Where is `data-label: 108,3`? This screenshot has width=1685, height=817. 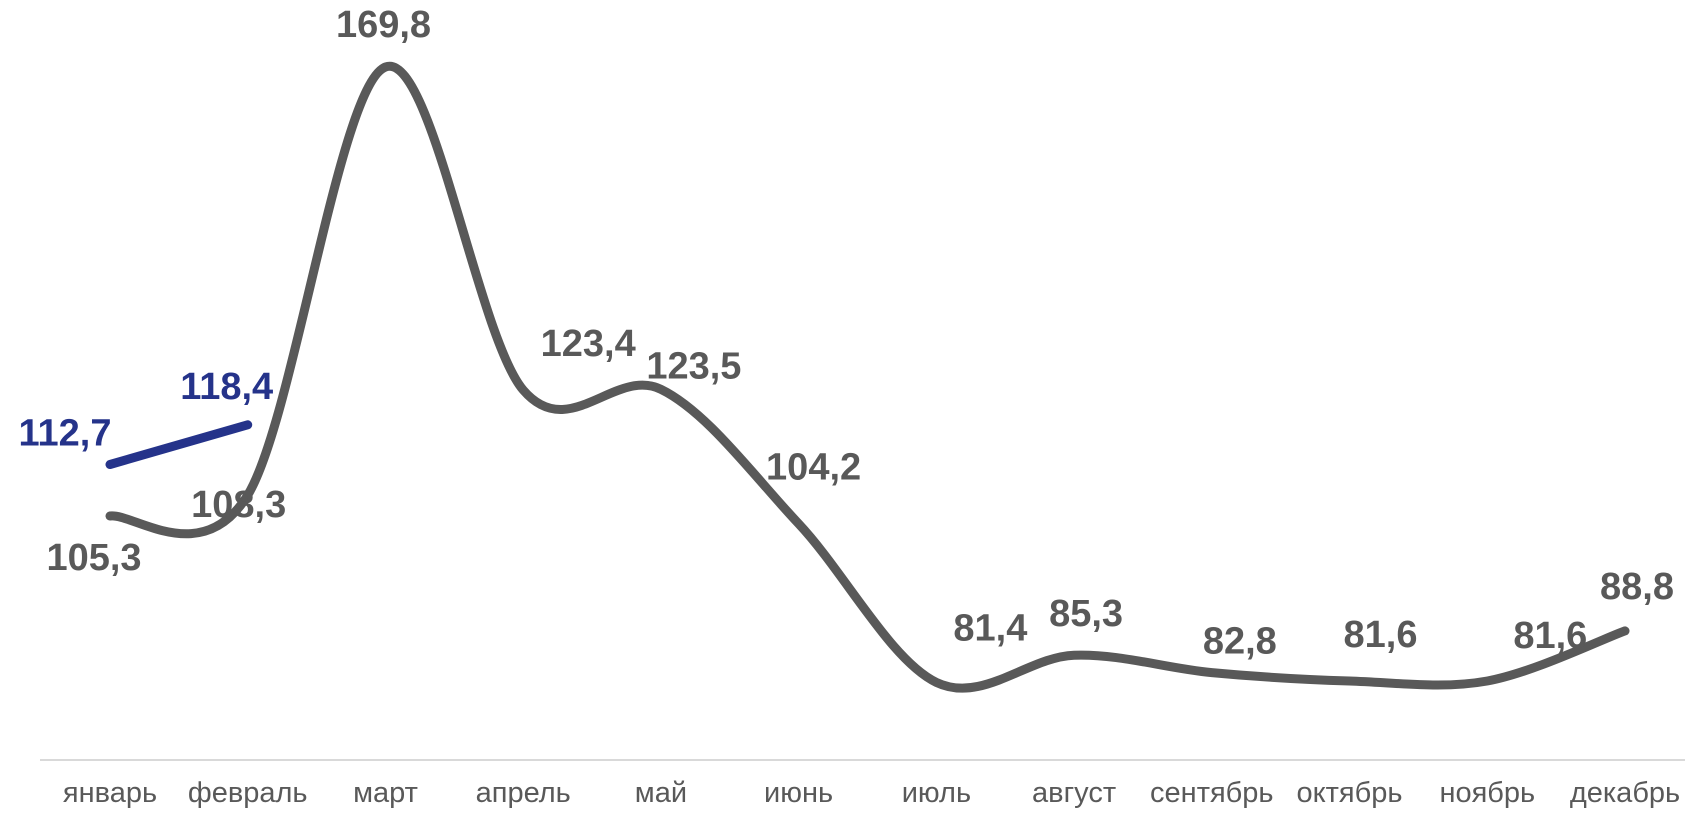
data-label: 108,3 is located at coordinates (238, 505).